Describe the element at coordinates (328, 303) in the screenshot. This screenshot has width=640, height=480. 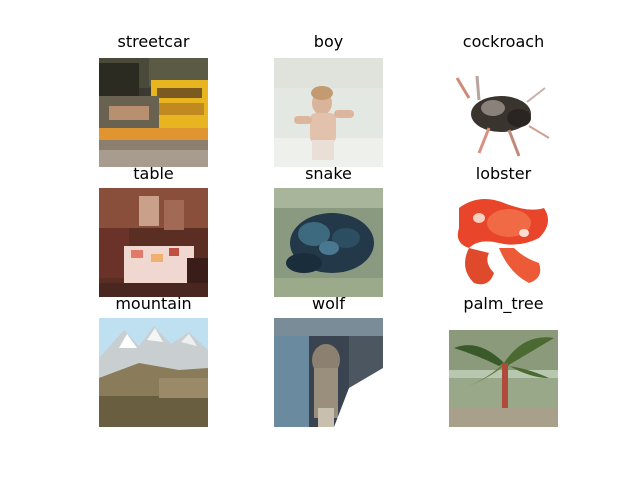
I see `panel-title: wolf` at that location.